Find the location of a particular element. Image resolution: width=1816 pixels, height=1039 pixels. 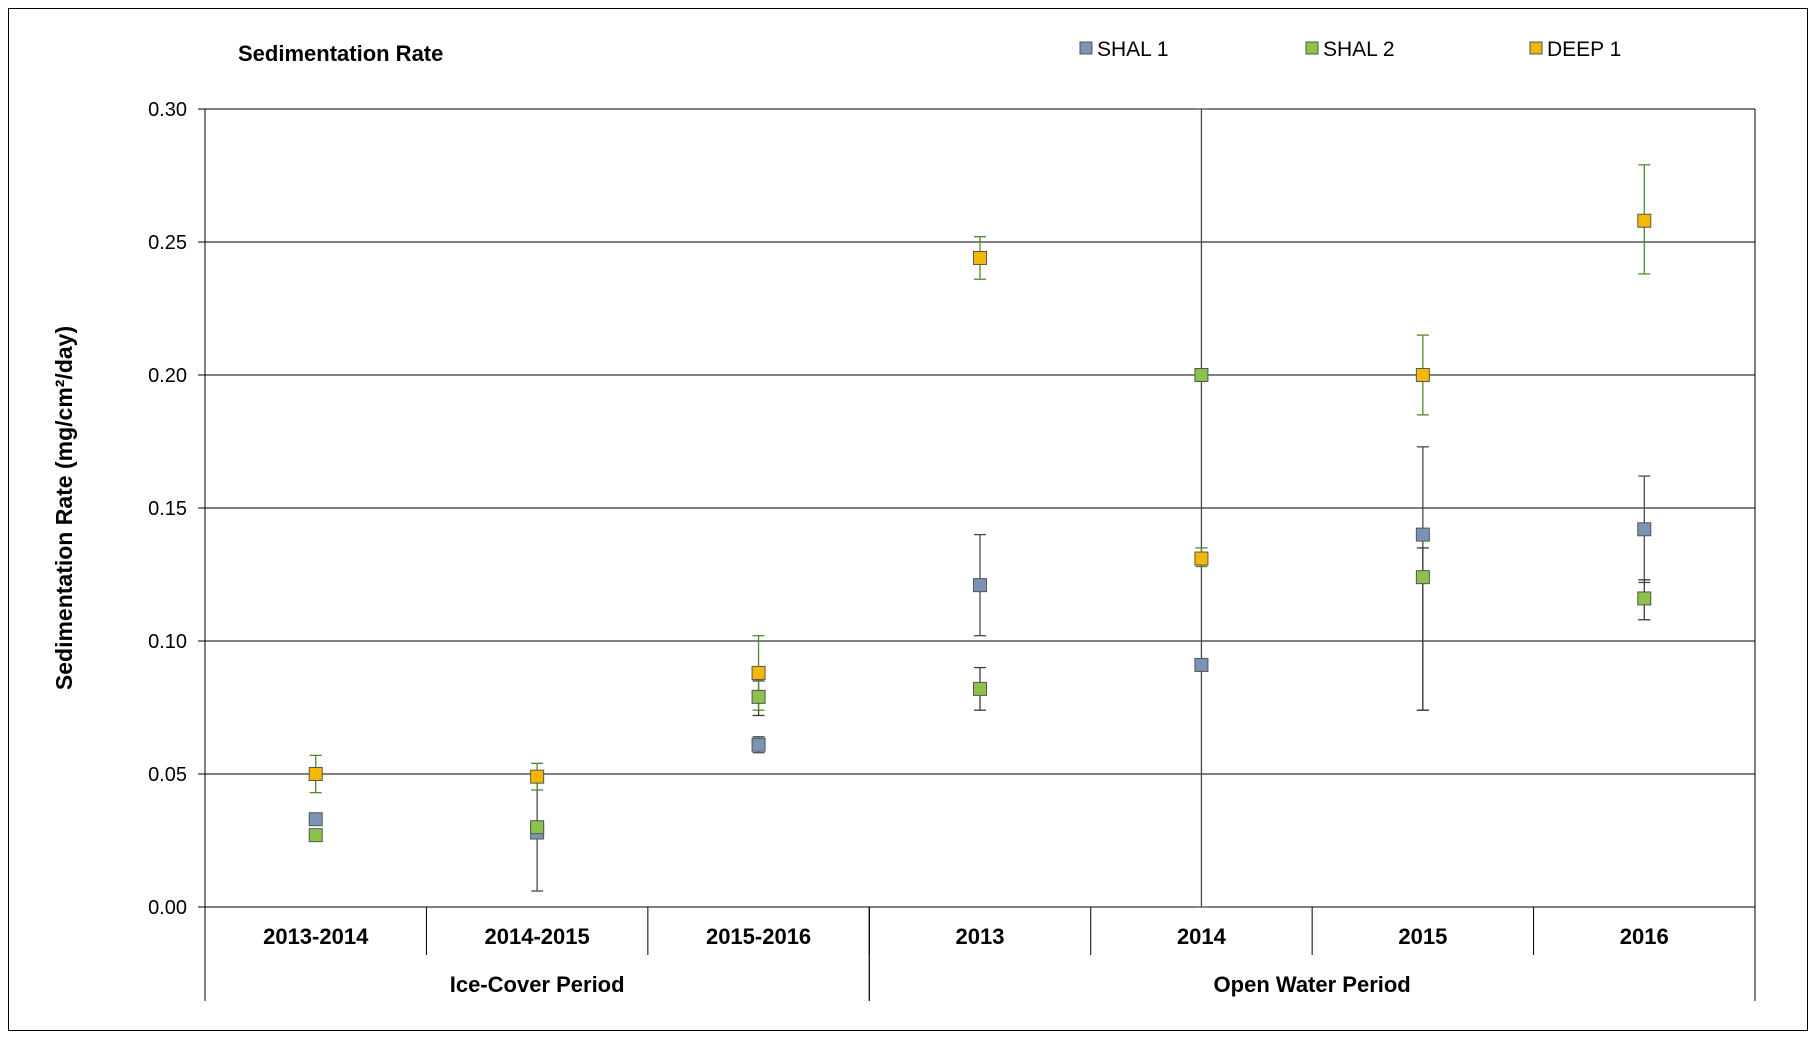

chart-title: Sedimentation Rate is located at coordinates (340, 53).